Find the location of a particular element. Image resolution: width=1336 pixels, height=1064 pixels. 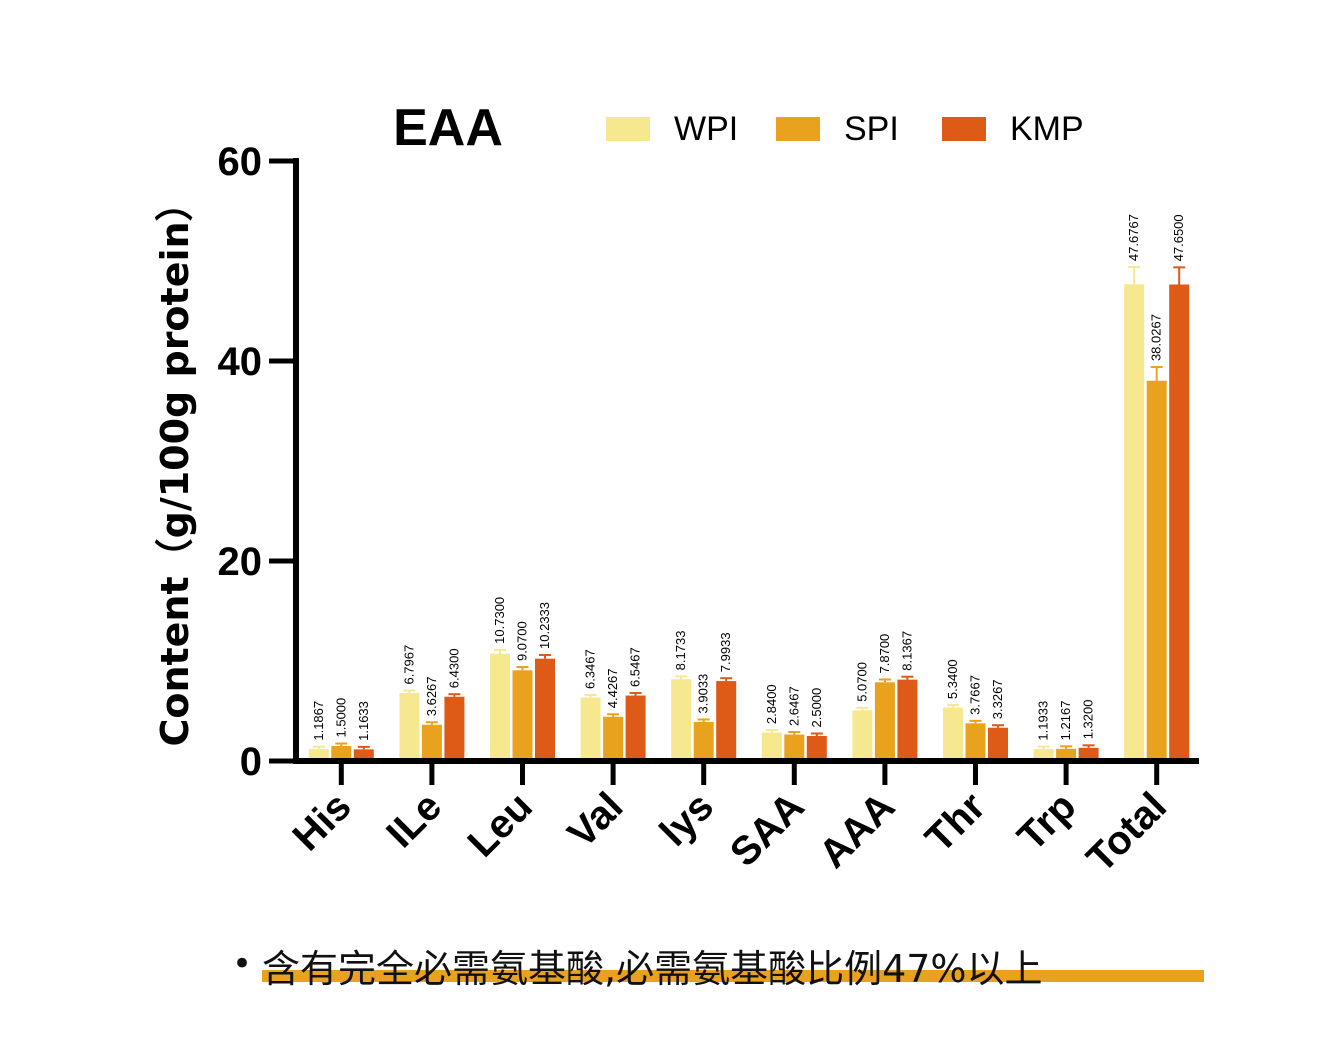

data-label-WPI-Val: 6.3467 is located at coordinates (590, 669).